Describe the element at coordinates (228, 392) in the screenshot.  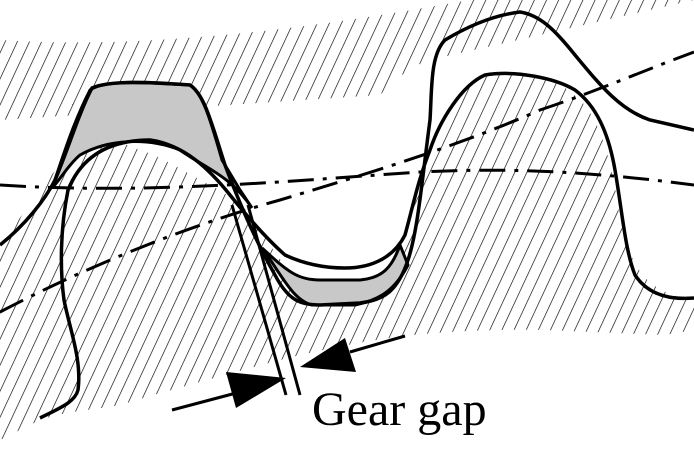
I see `gap-arrow-left` at that location.